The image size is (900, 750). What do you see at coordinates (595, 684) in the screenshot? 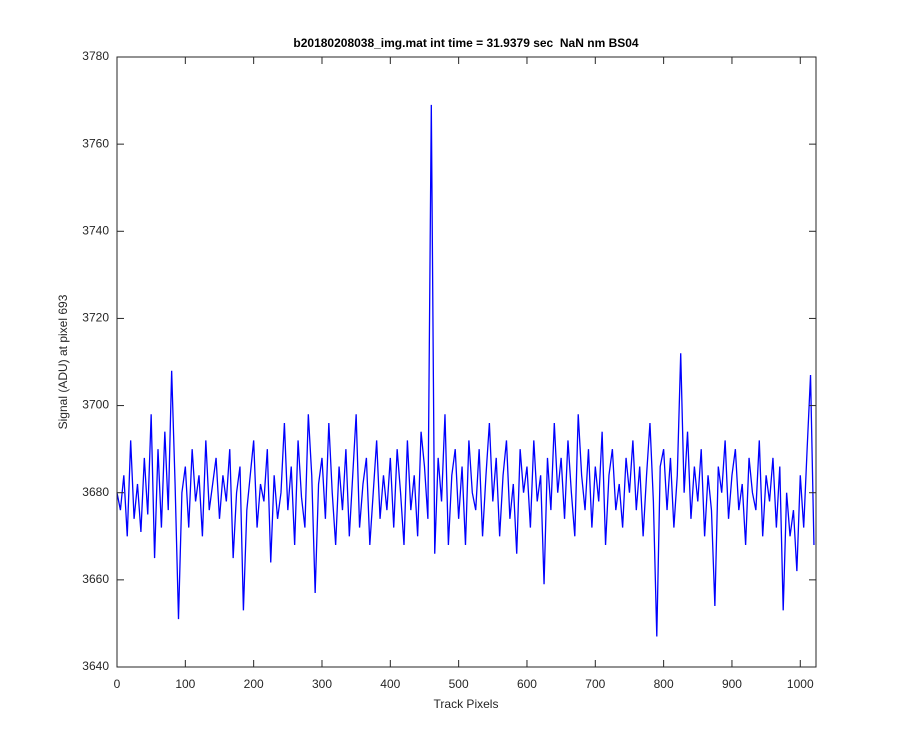
I see `x-tick-label: 700` at bounding box center [595, 684].